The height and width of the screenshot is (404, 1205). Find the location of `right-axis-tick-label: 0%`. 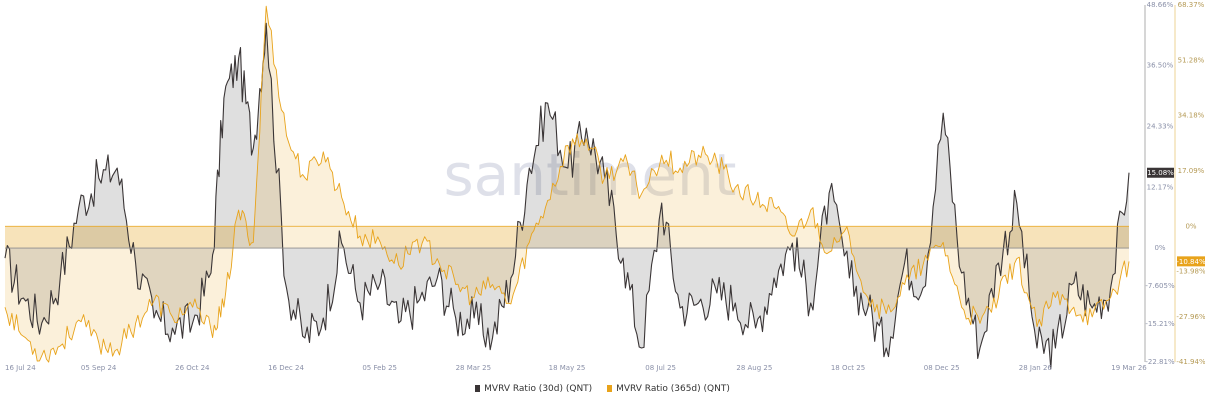

right-axis-tick-label: 0% is located at coordinates (1190, 226).